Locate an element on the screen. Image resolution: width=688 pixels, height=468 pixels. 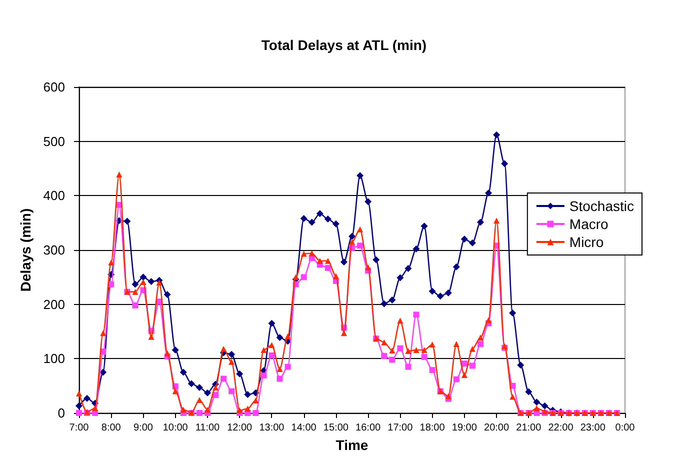
y-tick-label: 500 is located at coordinates (54, 141).